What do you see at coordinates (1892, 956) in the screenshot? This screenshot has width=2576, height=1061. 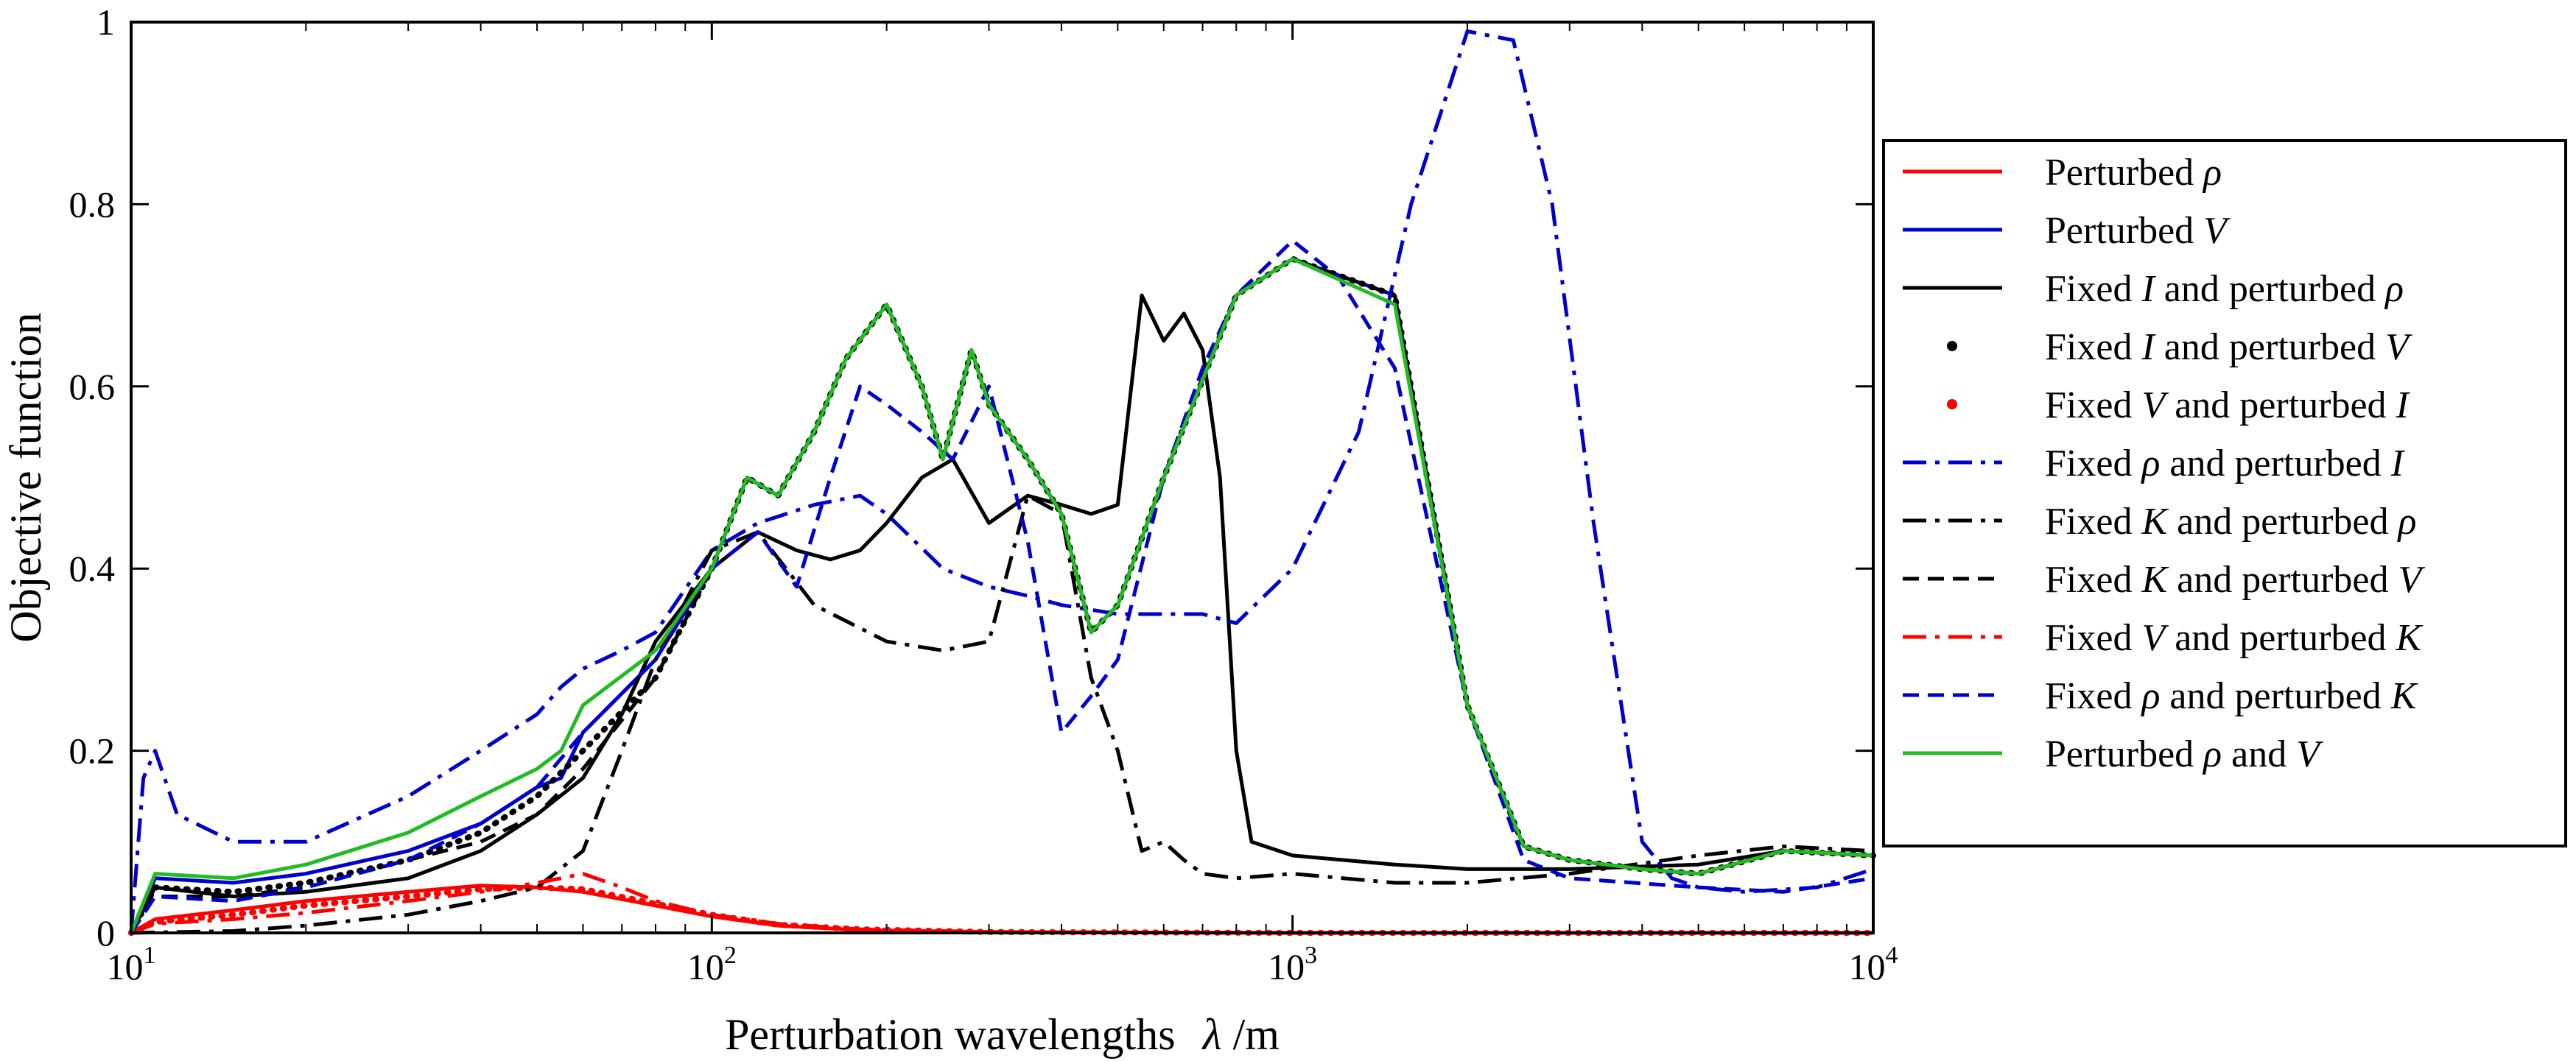 I see `x-tick-exponent: 4` at bounding box center [1892, 956].